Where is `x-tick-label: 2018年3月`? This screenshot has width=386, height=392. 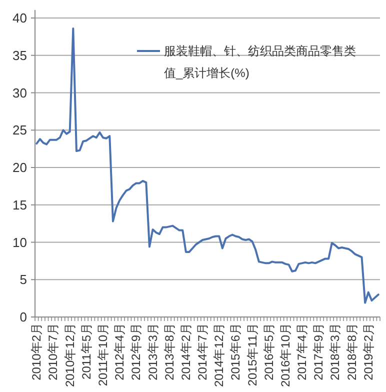 x-tick-label: 2018年3月 is located at coordinates (335, 351).